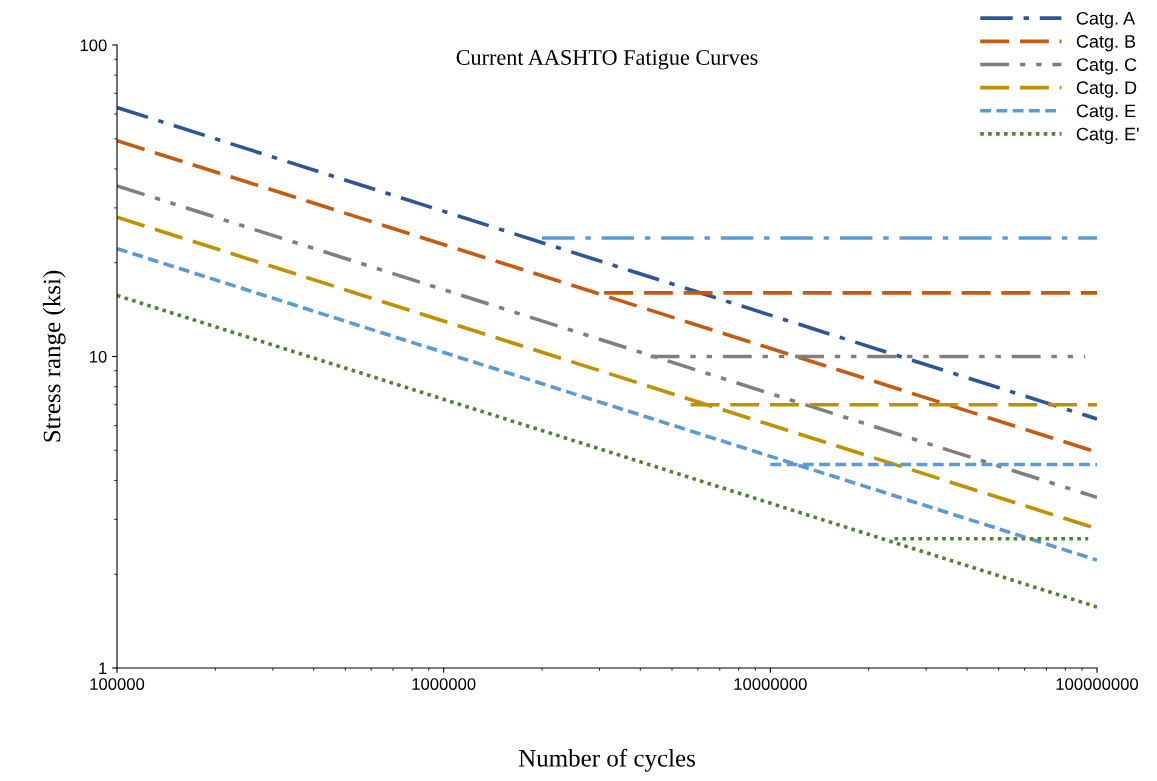 The width and height of the screenshot is (1157, 781). I want to click on legend-label: Catg. D, so click(1106, 89).